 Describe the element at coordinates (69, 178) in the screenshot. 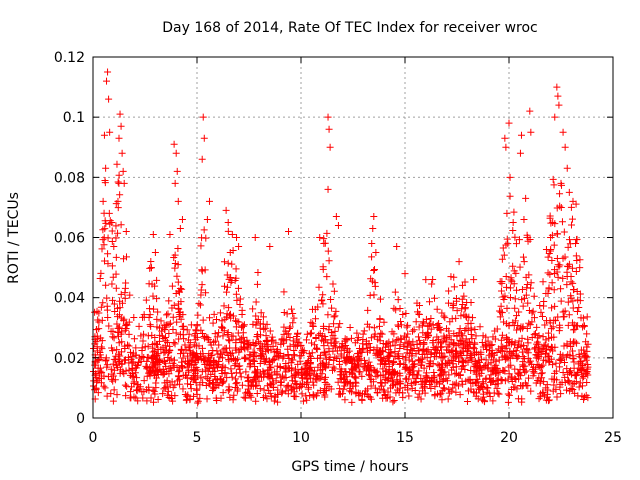

I see `y-tick-label: 0.08` at that location.